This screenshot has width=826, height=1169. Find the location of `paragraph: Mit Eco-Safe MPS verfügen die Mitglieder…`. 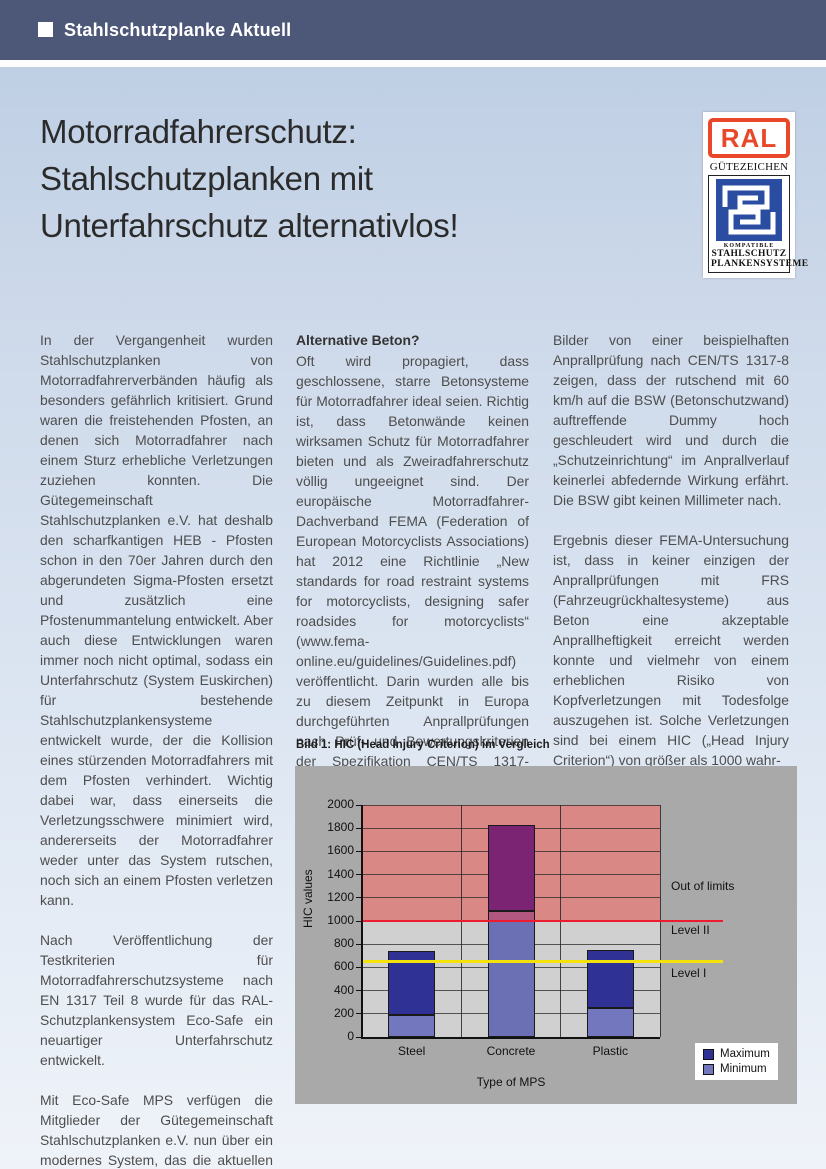

paragraph: Mit Eco-Safe MPS verfügen die Mitglieder… is located at coordinates (156, 1130).